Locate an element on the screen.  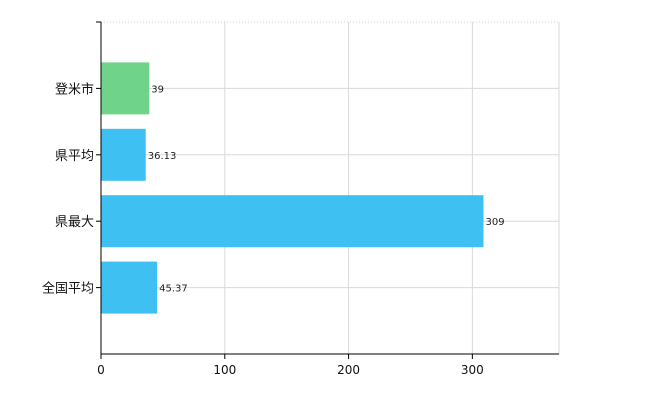
x-tick-label: 200 is located at coordinates (348, 370).